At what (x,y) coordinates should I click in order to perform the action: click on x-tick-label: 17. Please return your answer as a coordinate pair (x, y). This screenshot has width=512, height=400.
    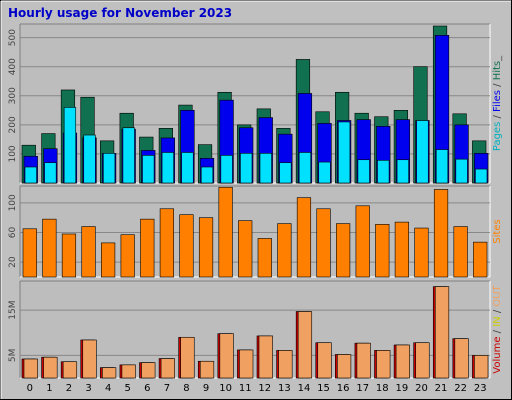
    Looking at the image, I should click on (362, 388).